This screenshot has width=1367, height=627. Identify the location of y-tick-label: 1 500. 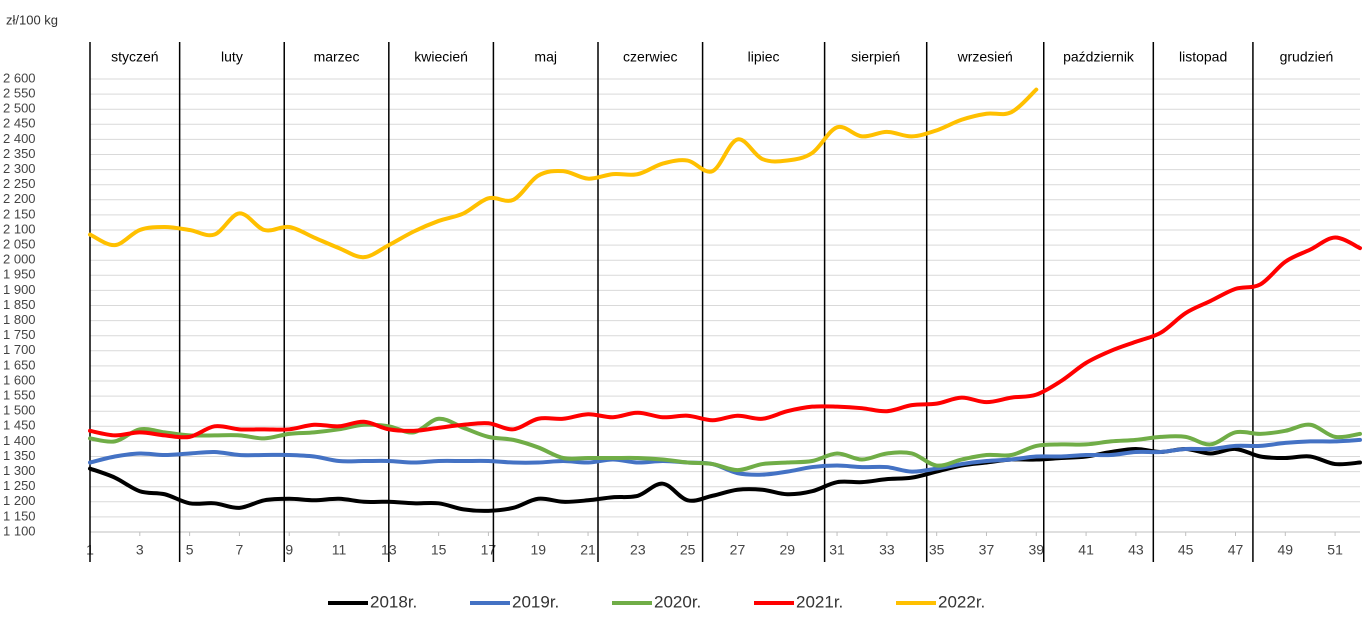
(19, 410).